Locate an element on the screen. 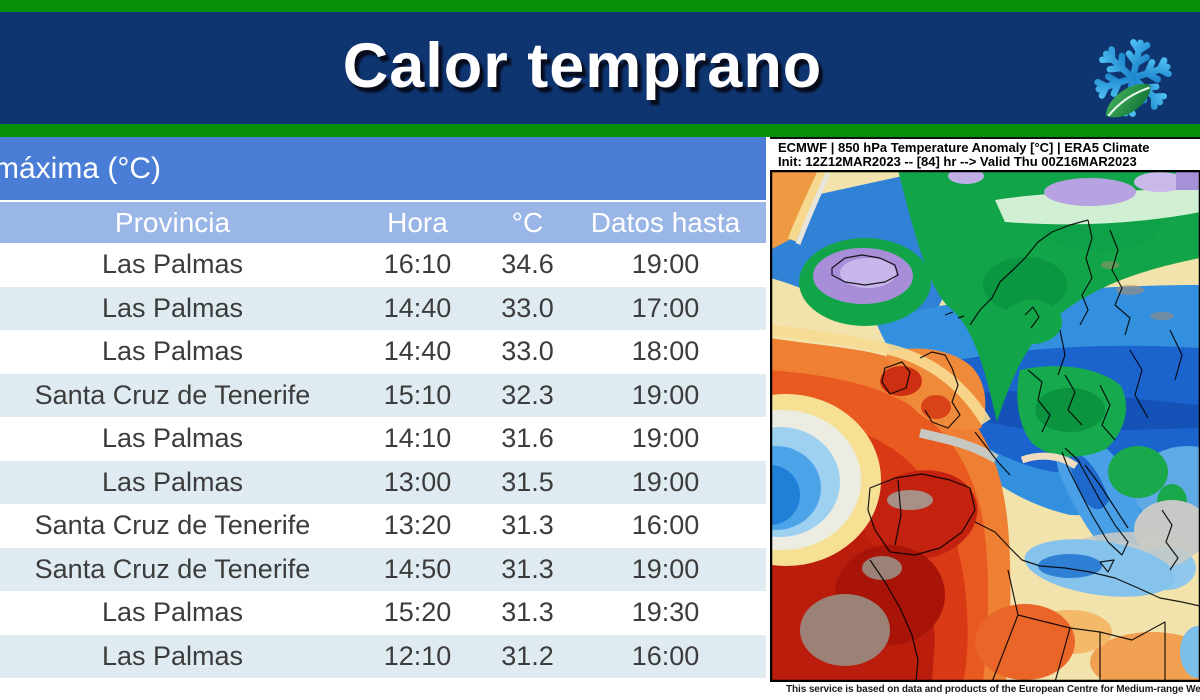 The height and width of the screenshot is (700, 1200). cell-hora: 14:10 is located at coordinates (417, 438).